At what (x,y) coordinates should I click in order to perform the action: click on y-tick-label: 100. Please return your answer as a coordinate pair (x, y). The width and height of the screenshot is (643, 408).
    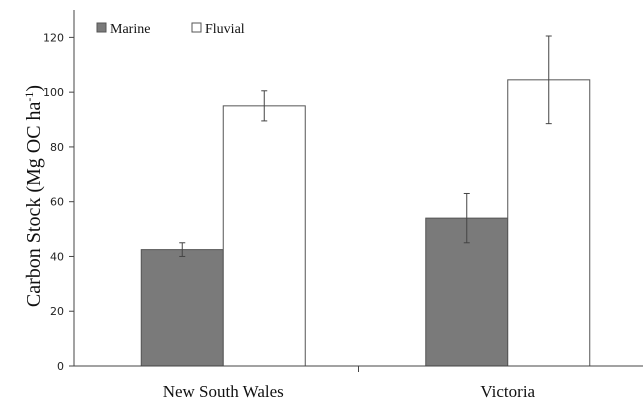
    Looking at the image, I should click on (53, 92).